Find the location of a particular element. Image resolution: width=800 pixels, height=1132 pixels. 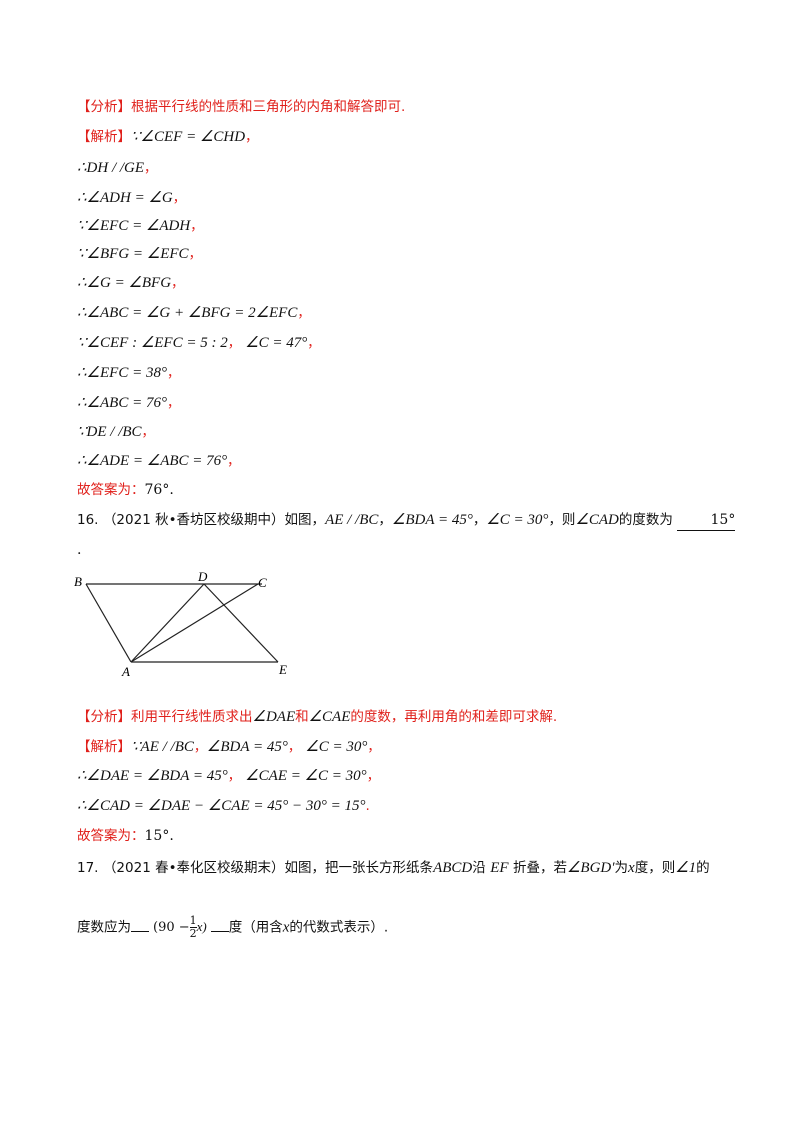

answer-value: 76°. is located at coordinates (159, 490).